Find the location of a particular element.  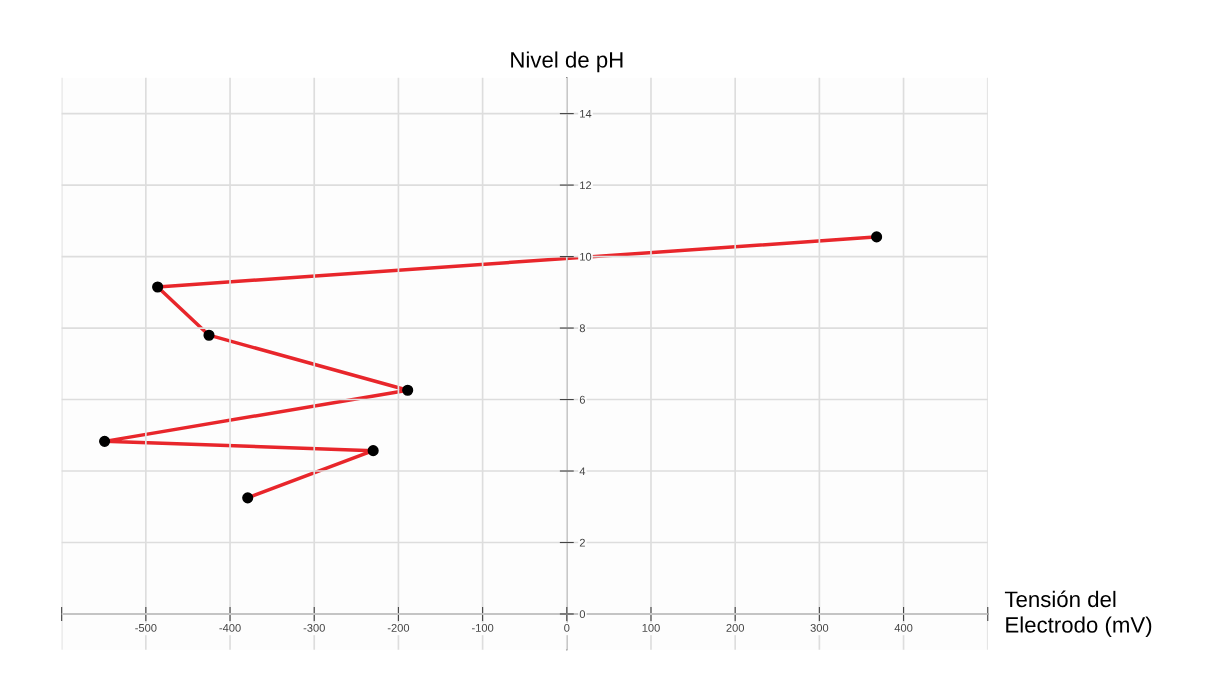

y-axis-title: Nivel de pH is located at coordinates (567, 62).